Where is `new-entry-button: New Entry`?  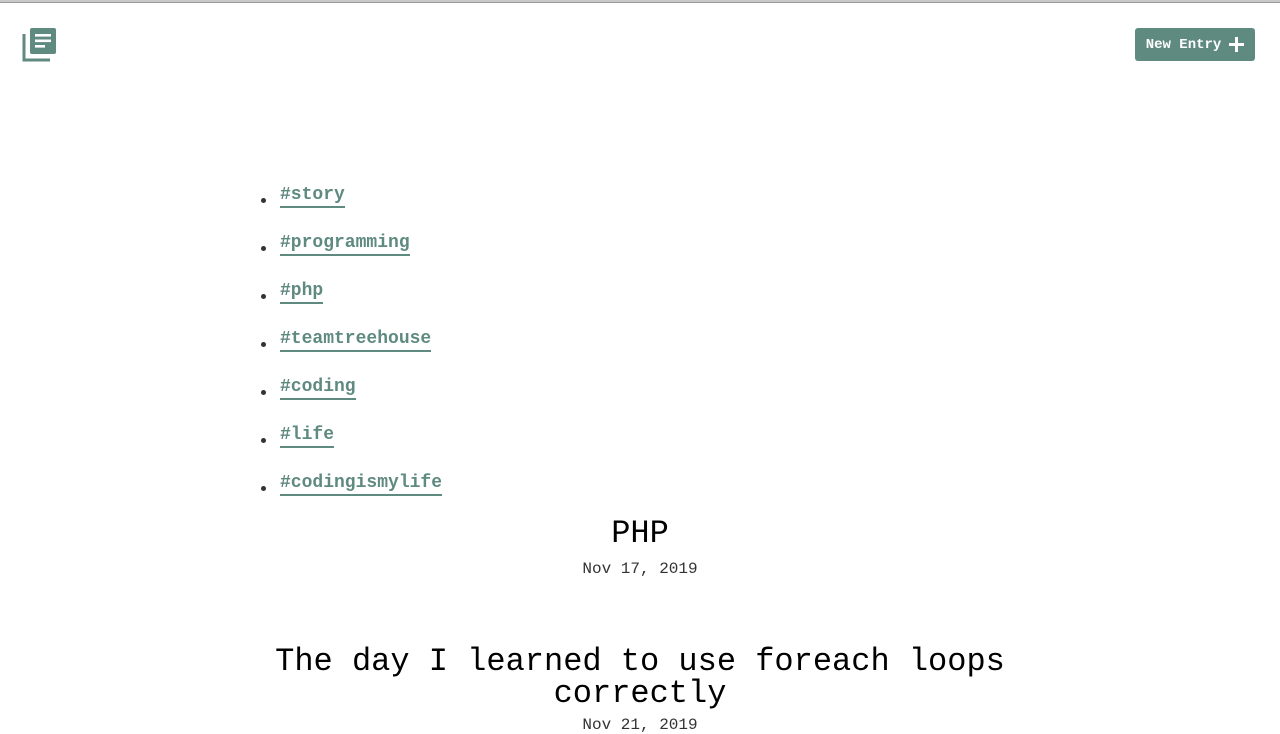 new-entry-button: New Entry is located at coordinates (1195, 44).